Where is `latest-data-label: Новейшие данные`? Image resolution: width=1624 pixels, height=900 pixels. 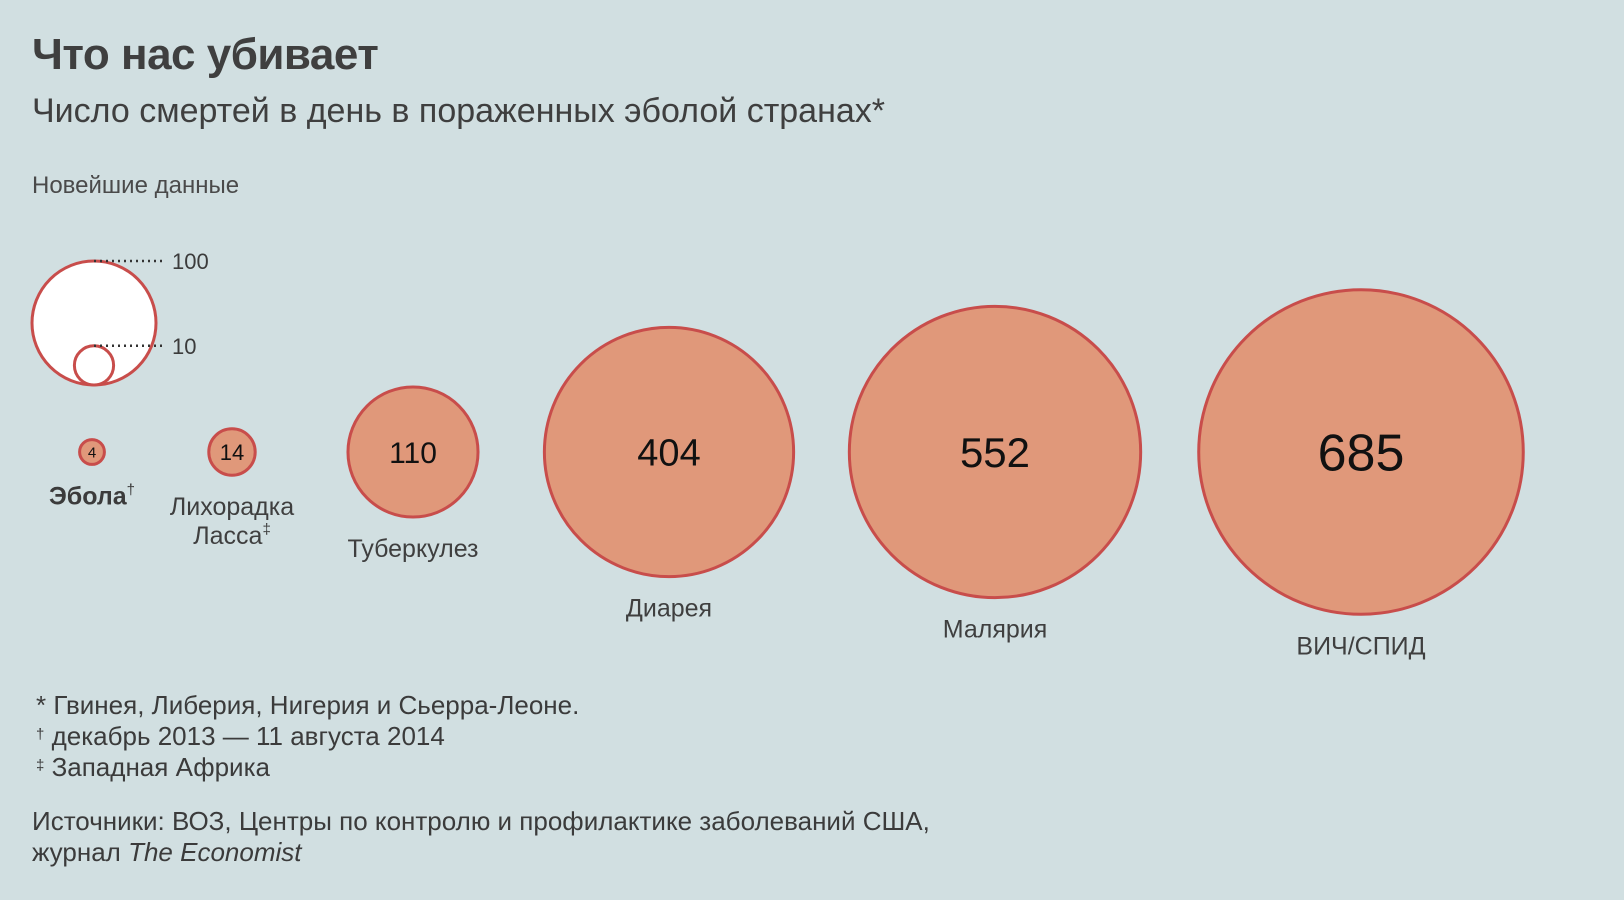
latest-data-label: Новейшие данные is located at coordinates (136, 185).